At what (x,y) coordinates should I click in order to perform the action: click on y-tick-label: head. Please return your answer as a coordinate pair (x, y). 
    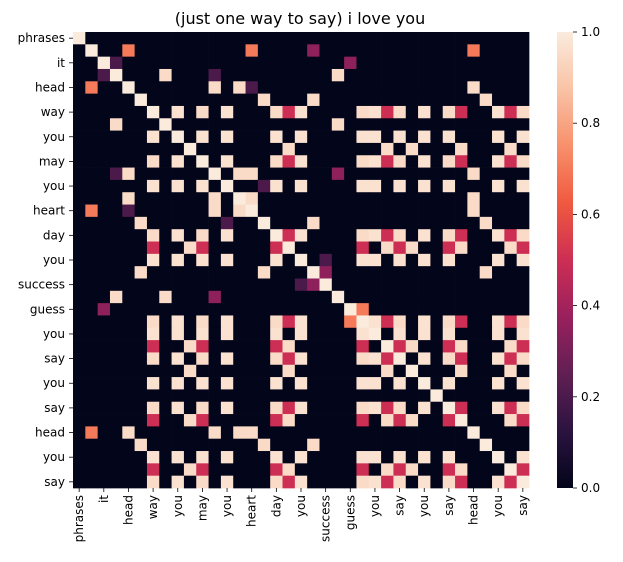
    Looking at the image, I should click on (50, 87).